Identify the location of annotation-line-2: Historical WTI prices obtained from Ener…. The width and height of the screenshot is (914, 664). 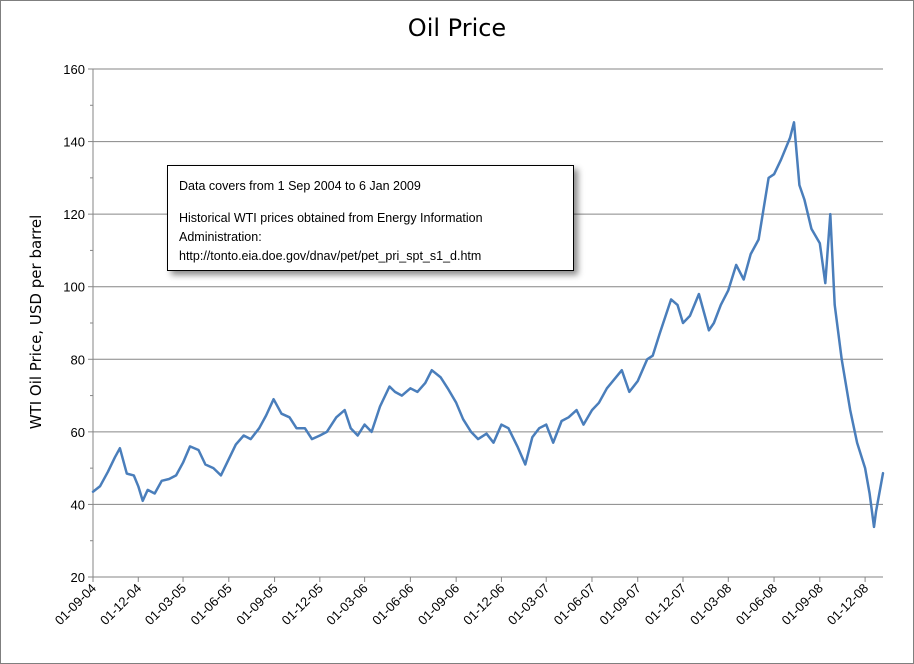
(331, 218).